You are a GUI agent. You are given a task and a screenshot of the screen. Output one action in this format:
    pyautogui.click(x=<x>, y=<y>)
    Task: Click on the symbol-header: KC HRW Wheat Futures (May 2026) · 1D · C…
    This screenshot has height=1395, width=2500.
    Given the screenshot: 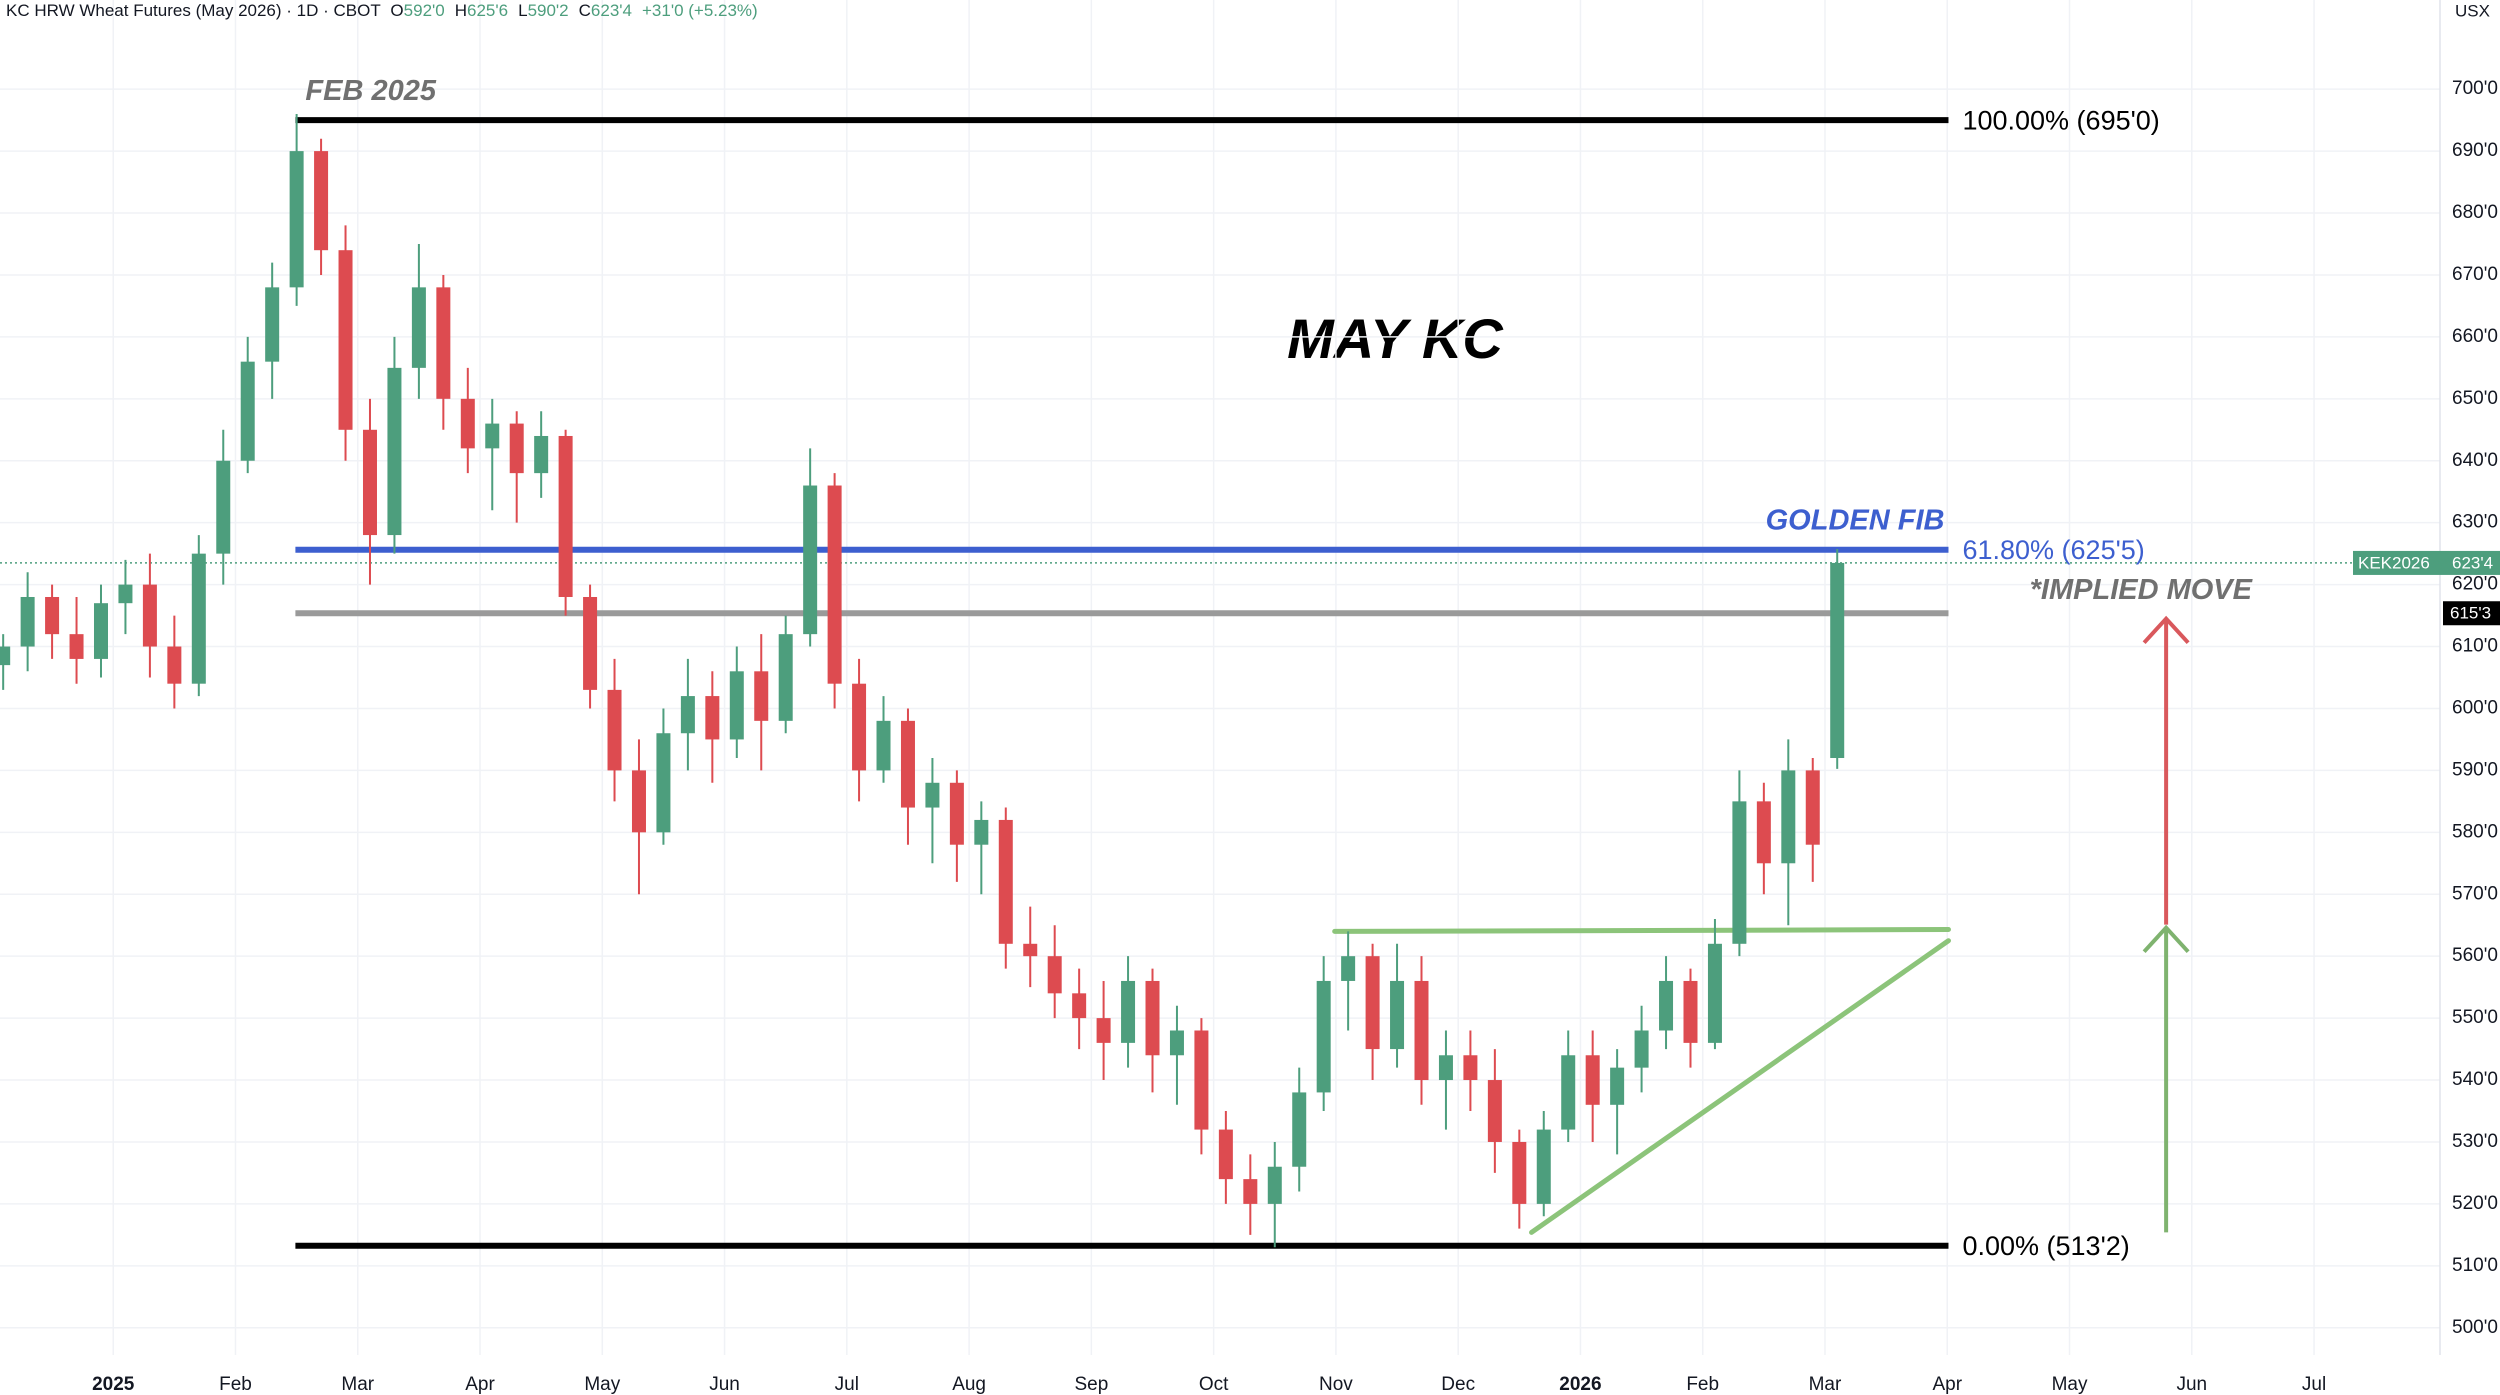 What is the action you would take?
    pyautogui.click(x=382, y=10)
    